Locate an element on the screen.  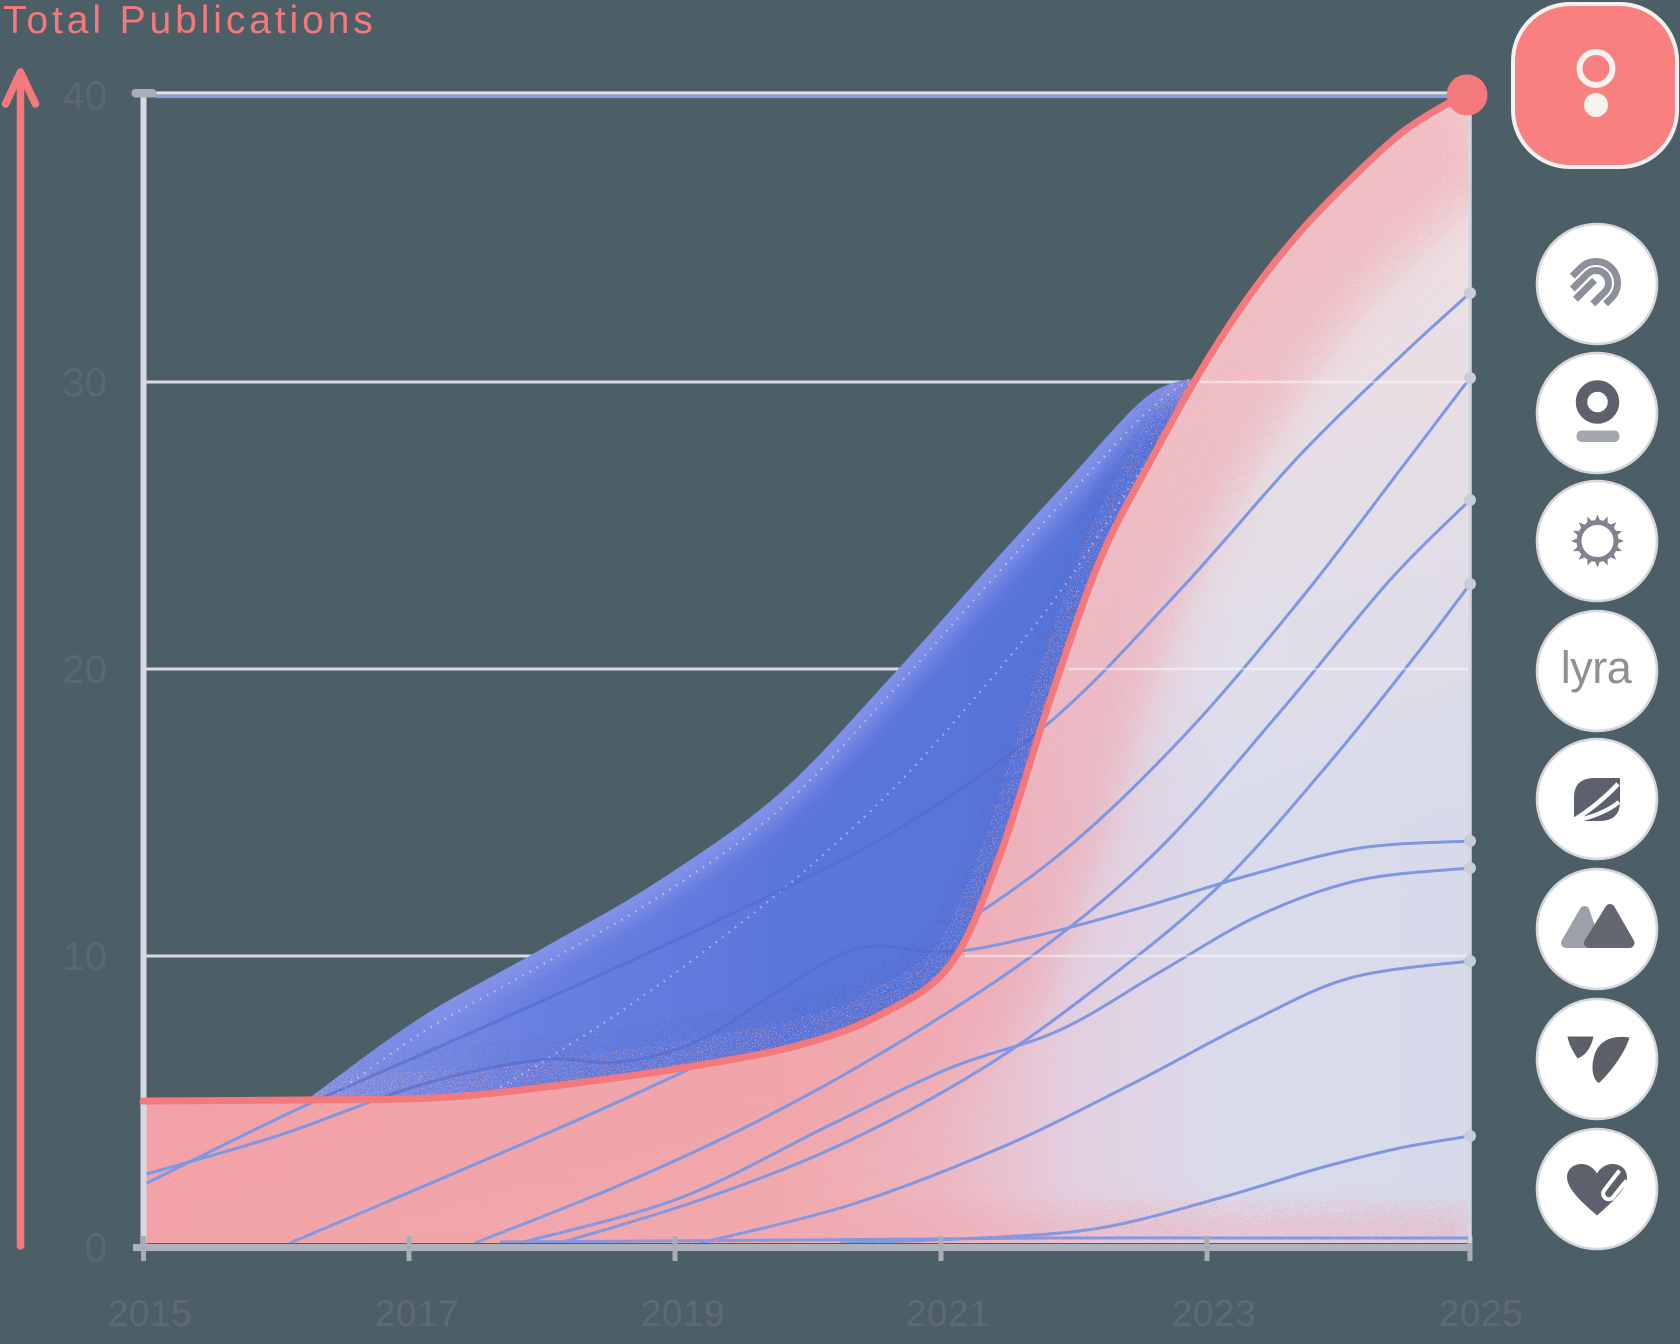
svg-text: 2025 is located at coordinates (1481, 1313).